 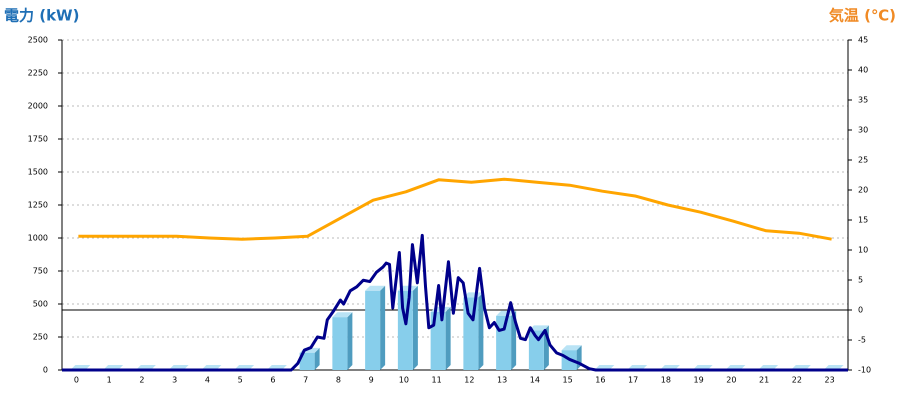 What do you see at coordinates (863, 70) in the screenshot?
I see `y2-tick-label: 40` at bounding box center [863, 70].